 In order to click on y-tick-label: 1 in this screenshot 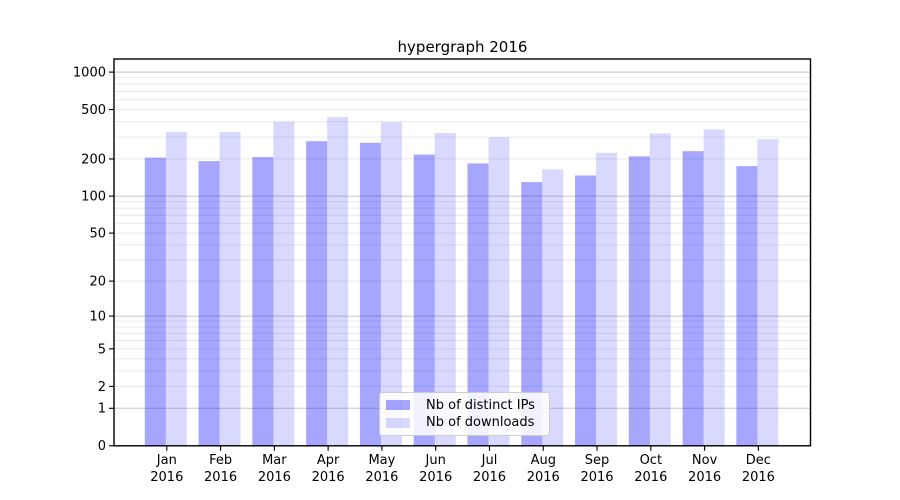, I will do `click(102, 409)`.